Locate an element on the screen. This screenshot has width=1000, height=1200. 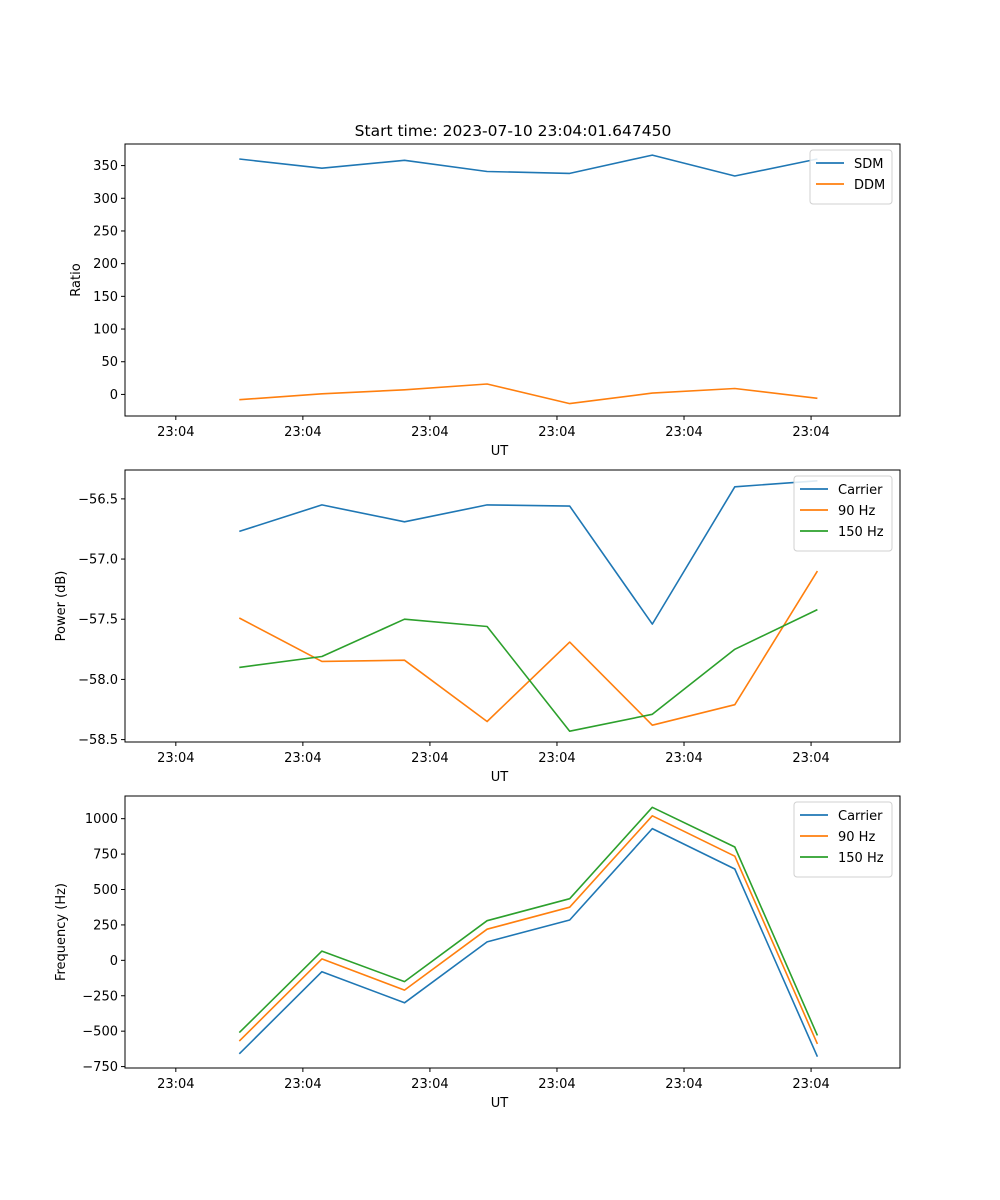
y-tick-label: −500 is located at coordinates (100, 1032).